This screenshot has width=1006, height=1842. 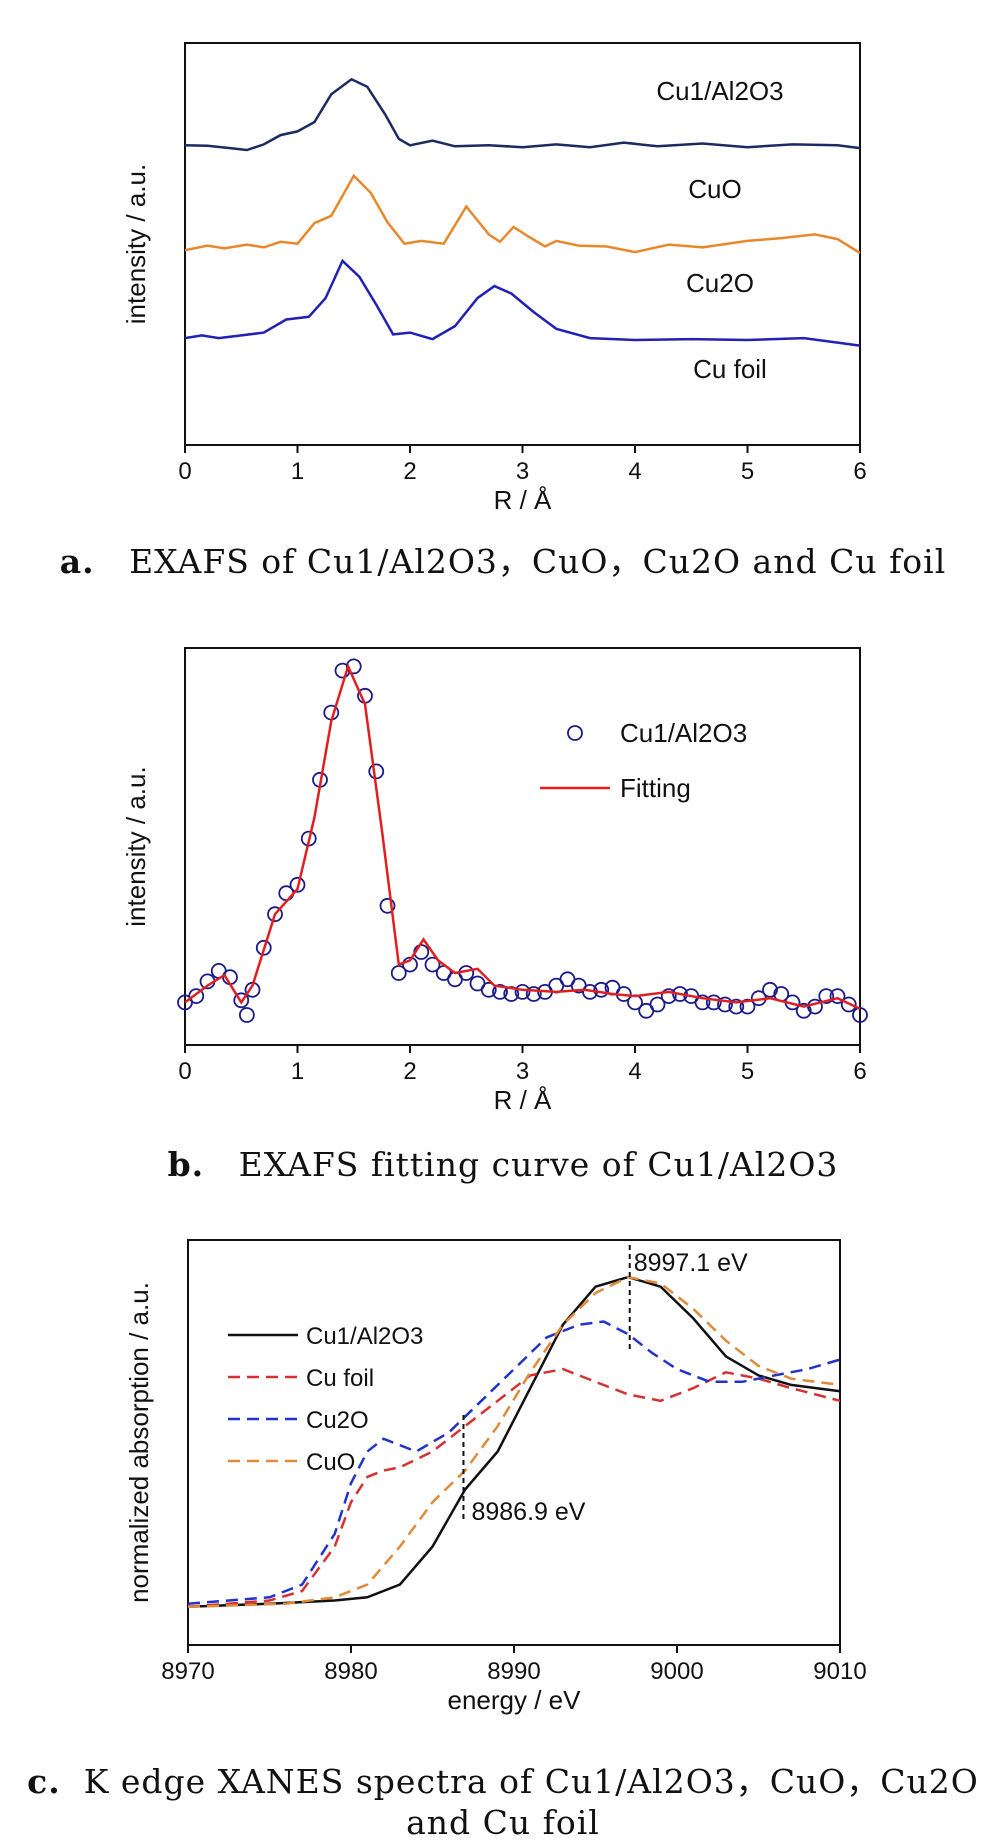 I want to click on series-label: Cu foil, so click(x=730, y=369).